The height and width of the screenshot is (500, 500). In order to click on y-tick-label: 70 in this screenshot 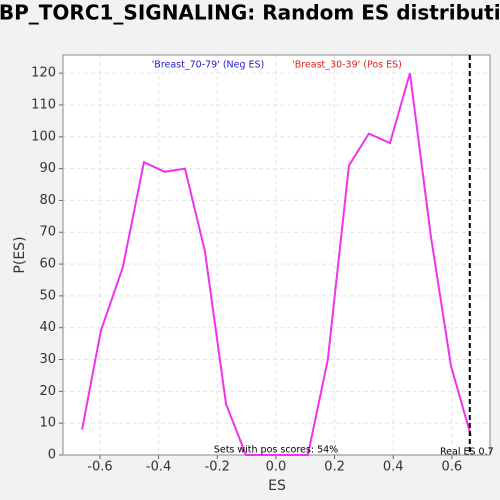, I will do `click(47, 232)`.